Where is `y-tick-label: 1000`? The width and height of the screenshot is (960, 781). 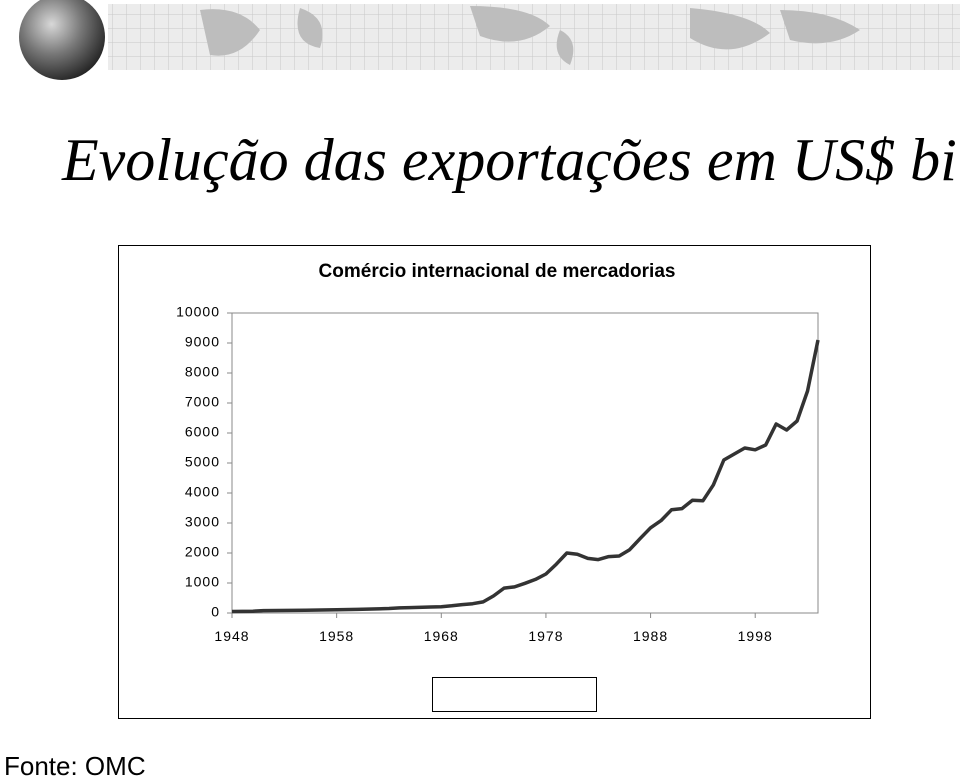
y-tick-label: 1000 is located at coordinates (202, 582).